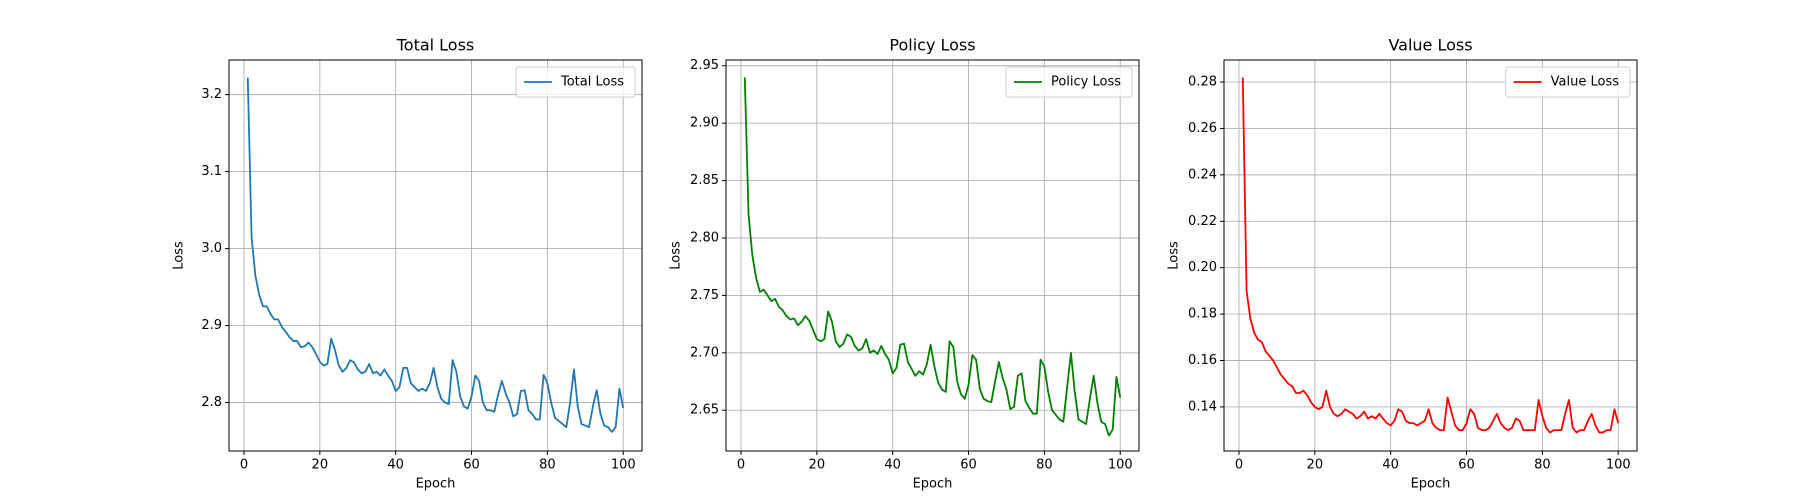  What do you see at coordinates (932, 45) in the screenshot?
I see `chart-title: Policy Loss` at bounding box center [932, 45].